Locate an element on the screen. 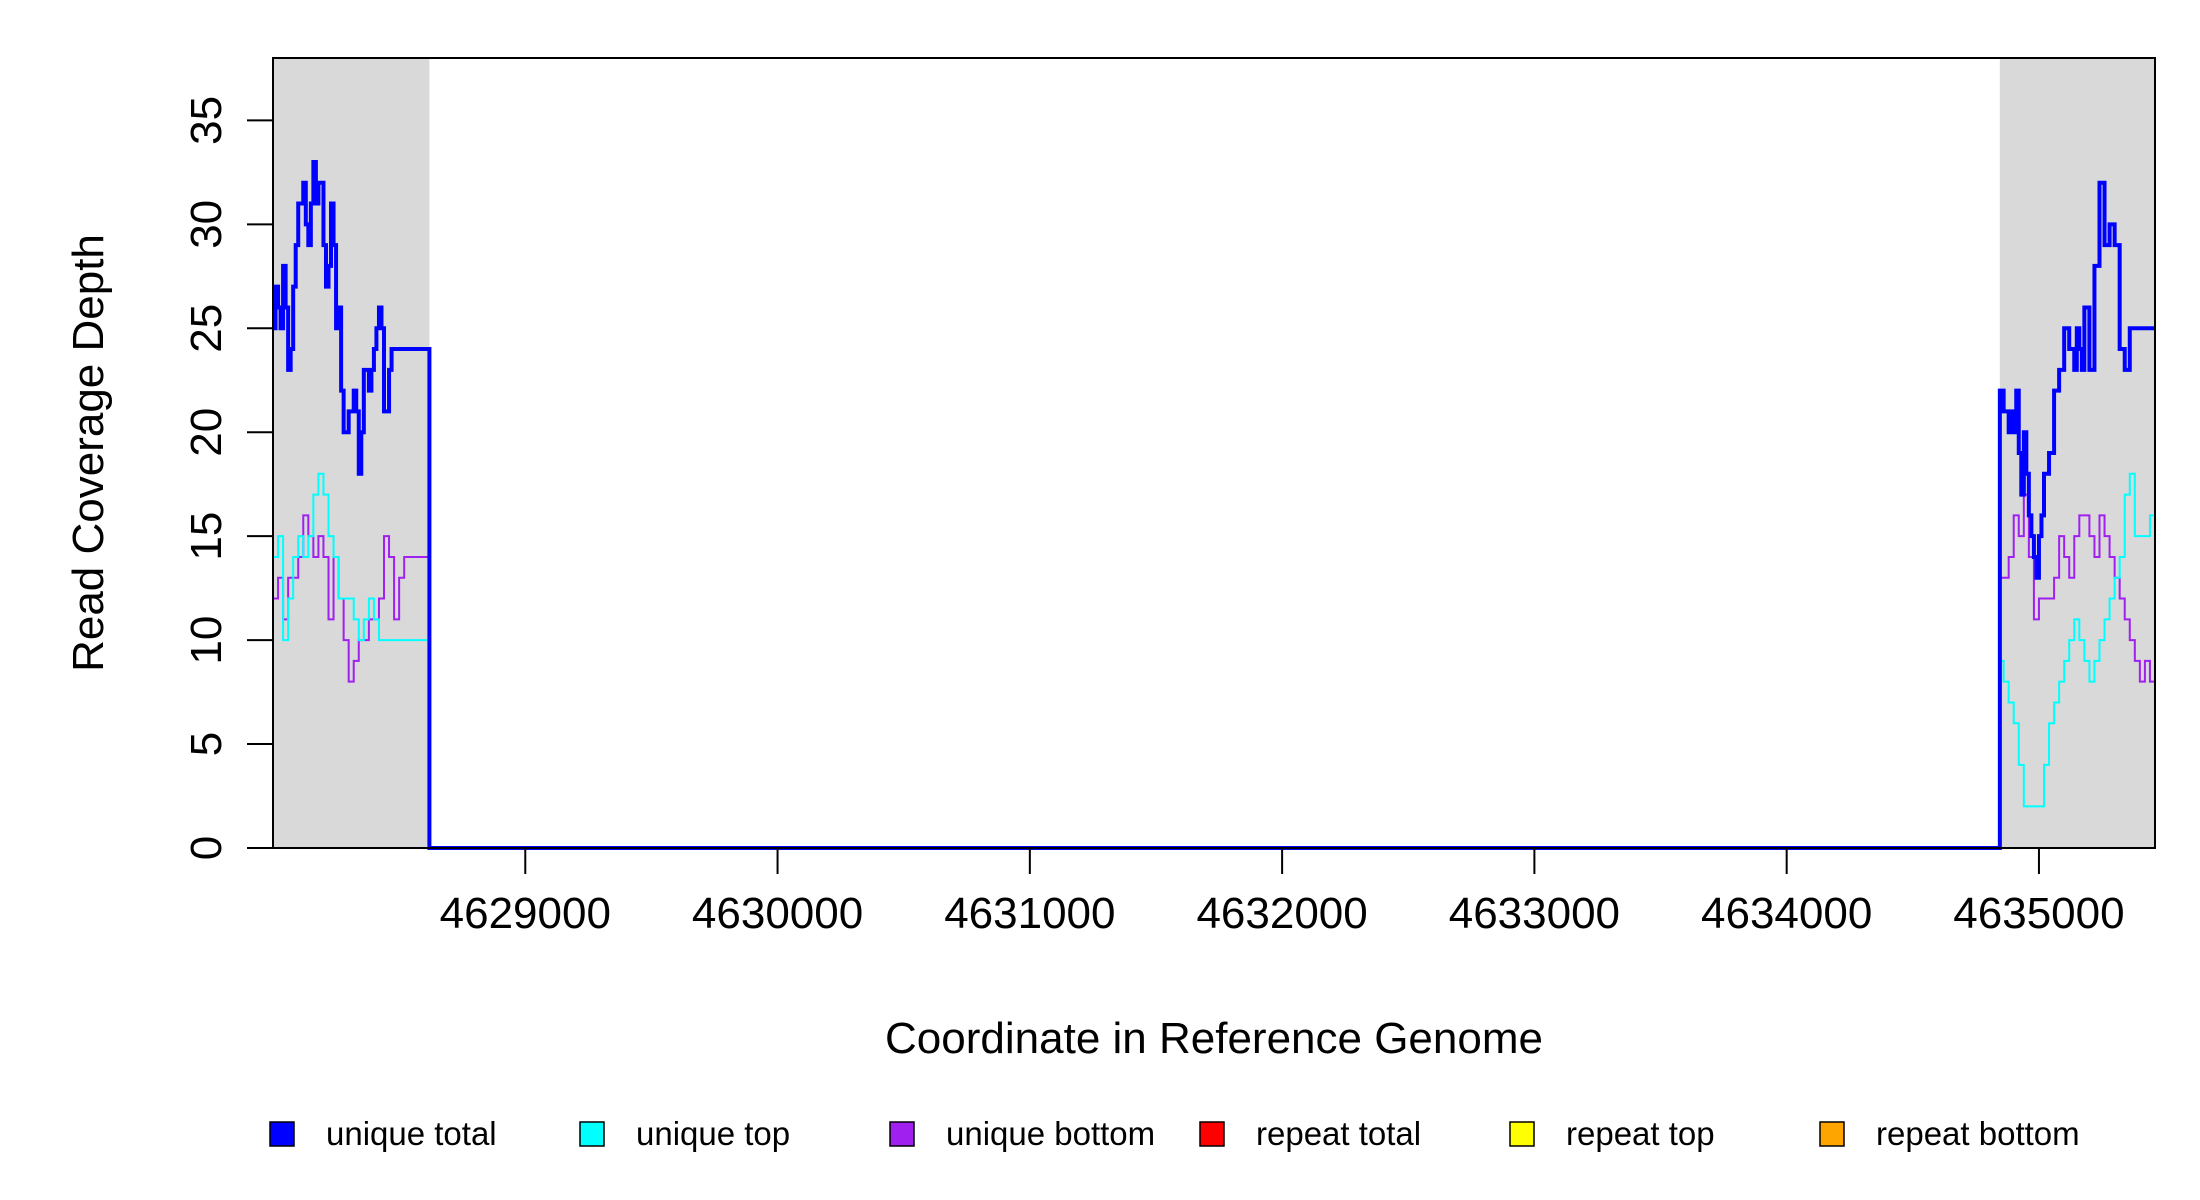 This screenshot has width=2200, height=1200. x-tick-label: 4633000 is located at coordinates (1534, 913).